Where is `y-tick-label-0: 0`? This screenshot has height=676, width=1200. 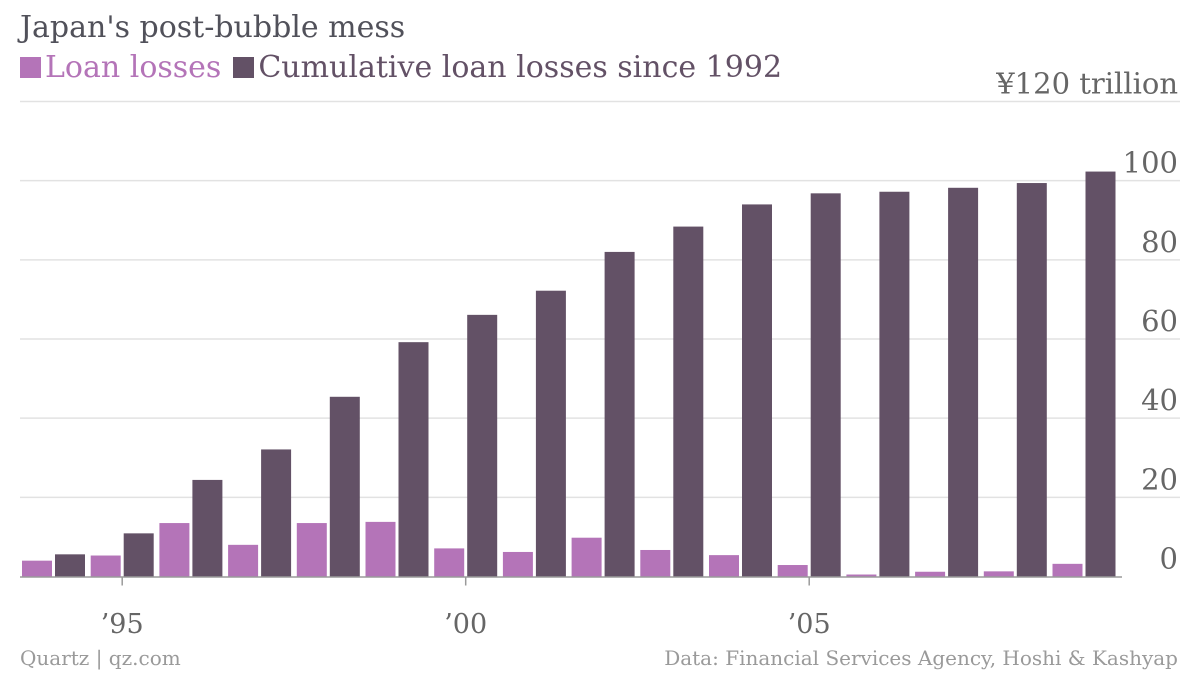
y-tick-label-0: 0 is located at coordinates (1169, 559).